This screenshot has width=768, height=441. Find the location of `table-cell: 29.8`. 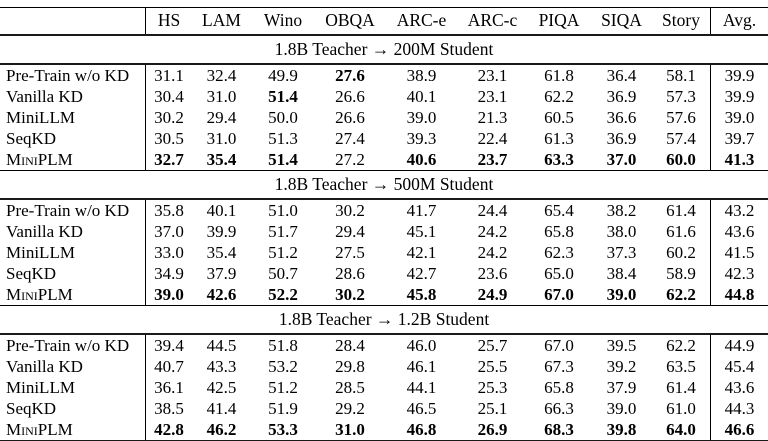

table-cell: 29.8 is located at coordinates (350, 366).